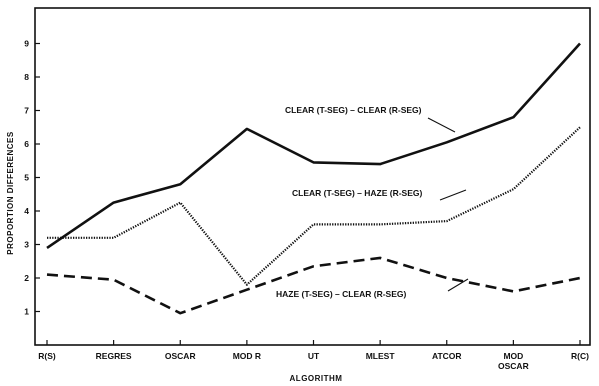 The image size is (599, 386). Describe the element at coordinates (47, 356) in the screenshot. I see `x-tick-label: R(S)` at that location.